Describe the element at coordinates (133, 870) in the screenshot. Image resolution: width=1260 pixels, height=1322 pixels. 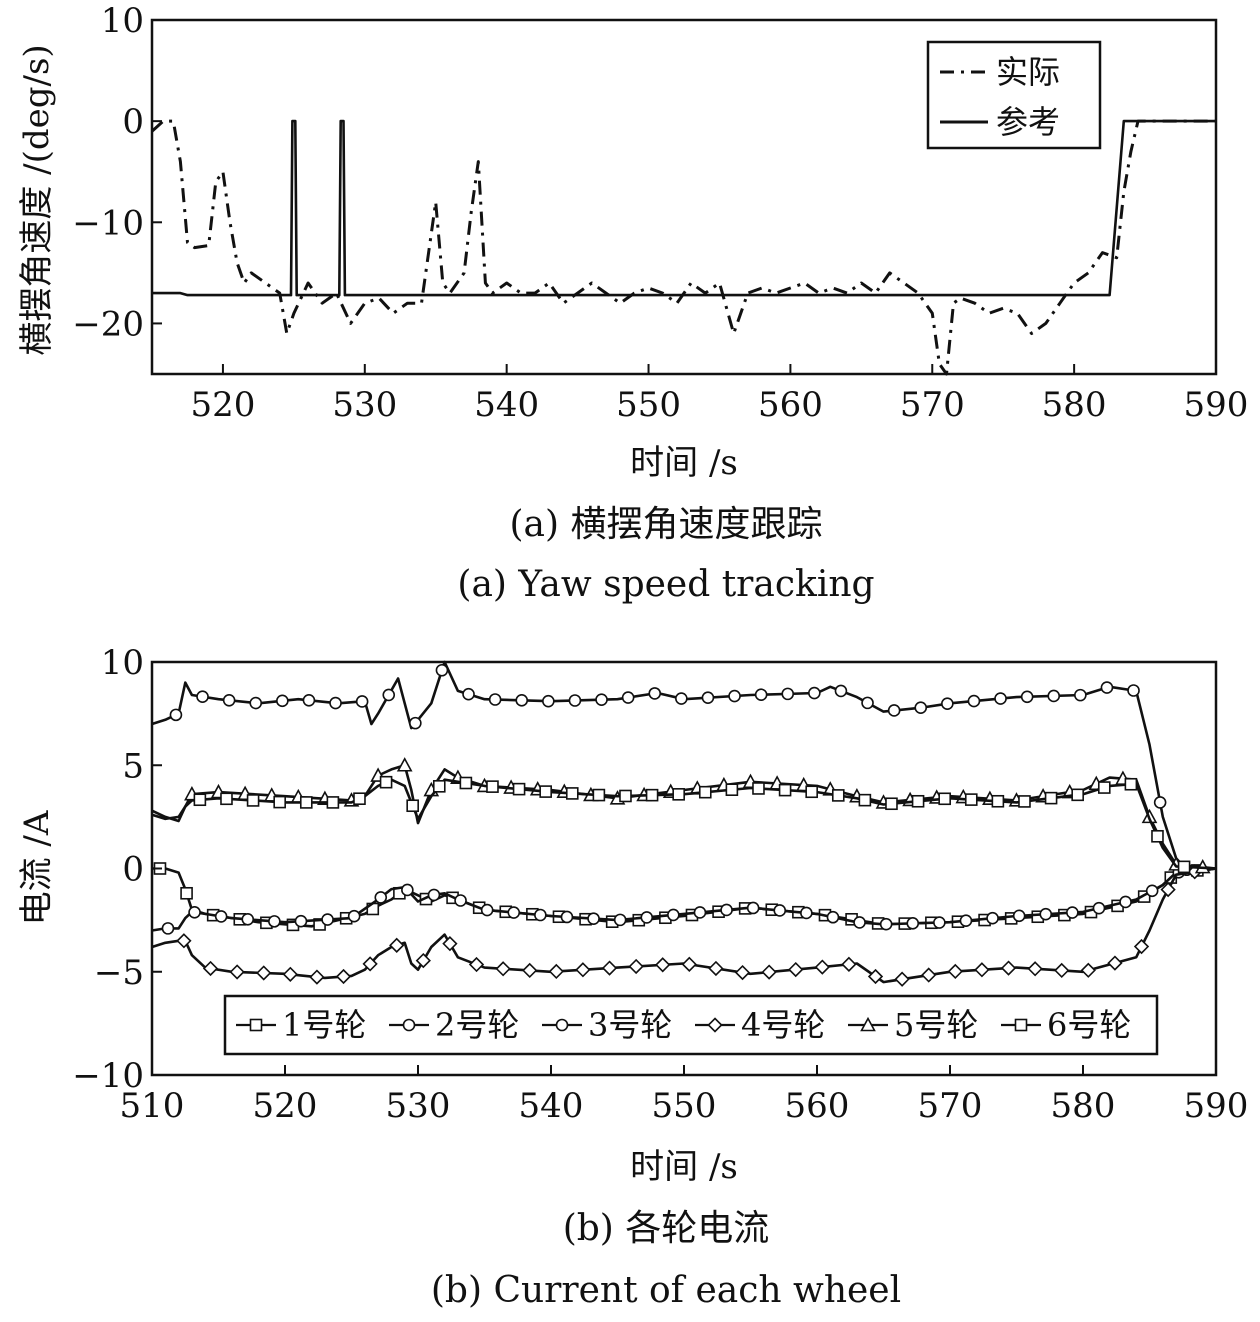
I see `y-tick-label: 0` at that location.